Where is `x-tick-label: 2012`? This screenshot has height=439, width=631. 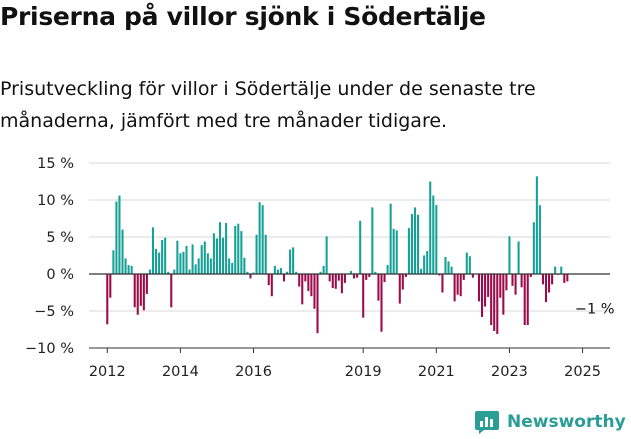
x-tick-label: 2012 is located at coordinates (107, 372).